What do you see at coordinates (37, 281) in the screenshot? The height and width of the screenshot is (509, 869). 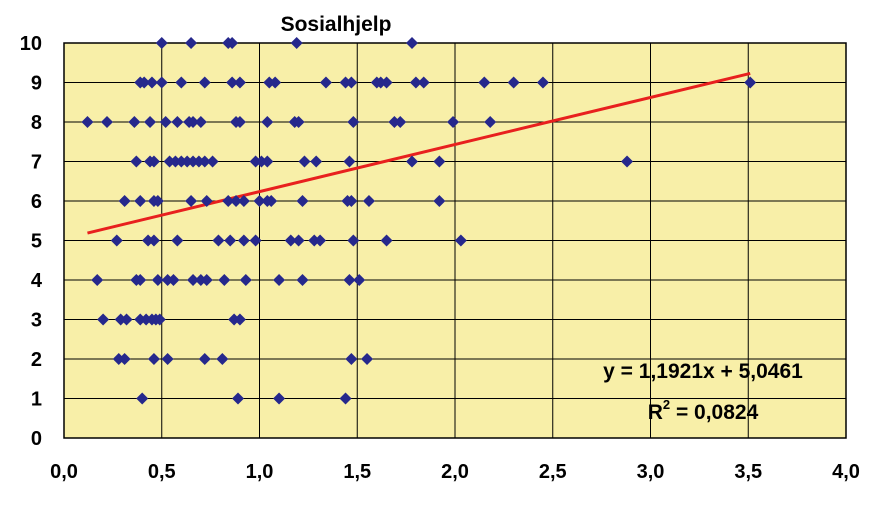 I see `y-tick-label: 4` at bounding box center [37, 281].